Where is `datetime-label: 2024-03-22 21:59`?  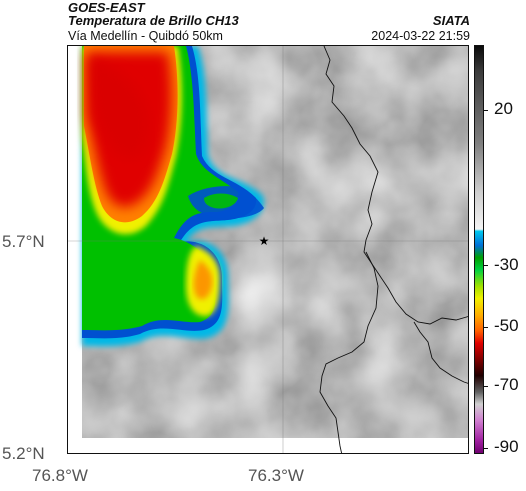 datetime-label: 2024-03-22 21:59 is located at coordinates (420, 36).